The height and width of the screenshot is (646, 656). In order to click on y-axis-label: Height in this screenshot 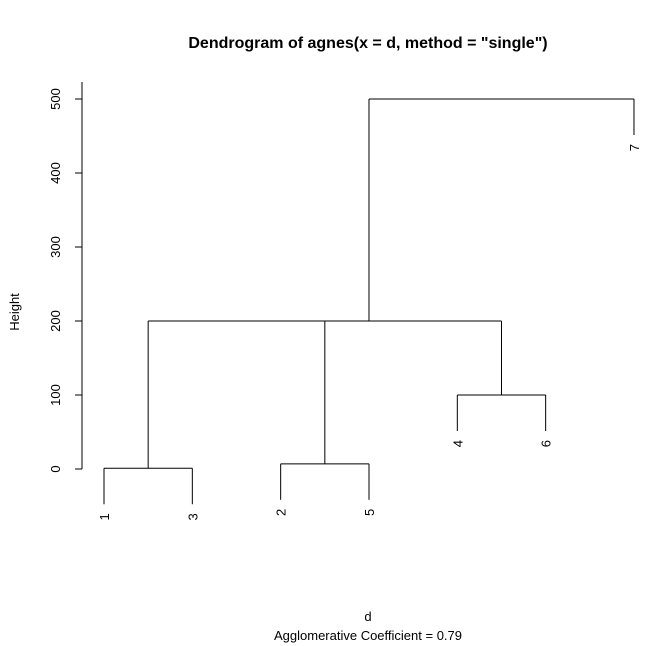, I will do `click(14, 312)`.